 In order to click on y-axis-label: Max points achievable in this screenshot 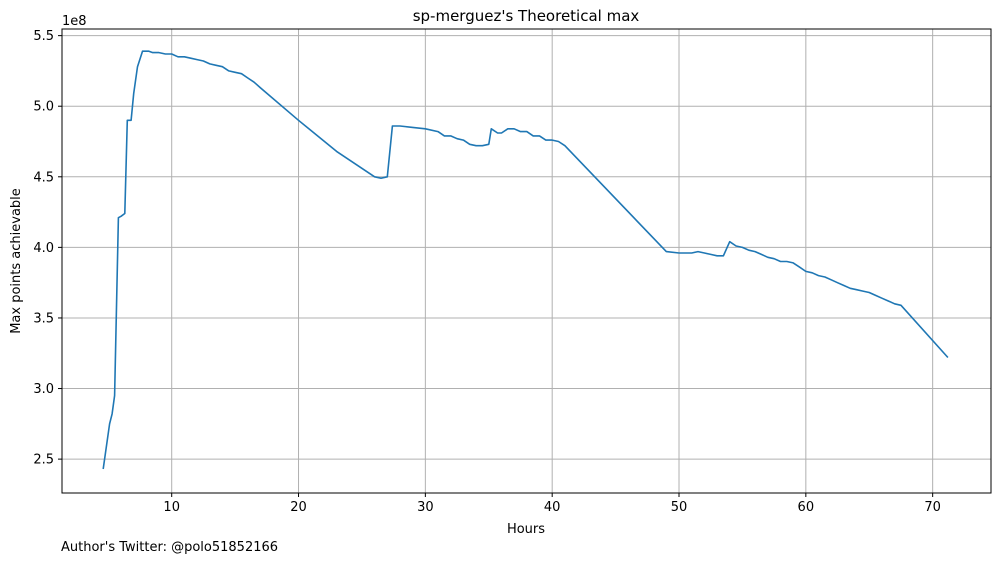, I will do `click(16, 261)`.